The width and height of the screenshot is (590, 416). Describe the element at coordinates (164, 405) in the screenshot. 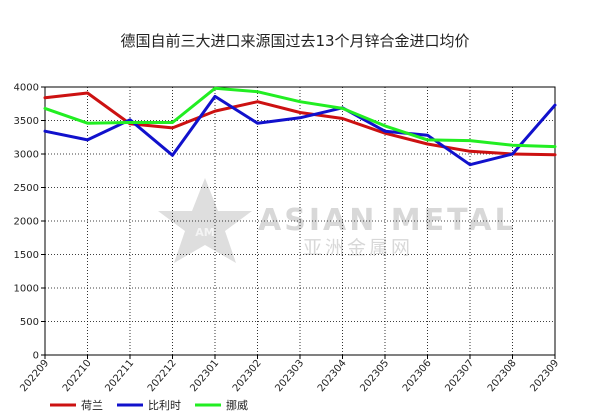

I see `legend-label: 比利时` at that location.